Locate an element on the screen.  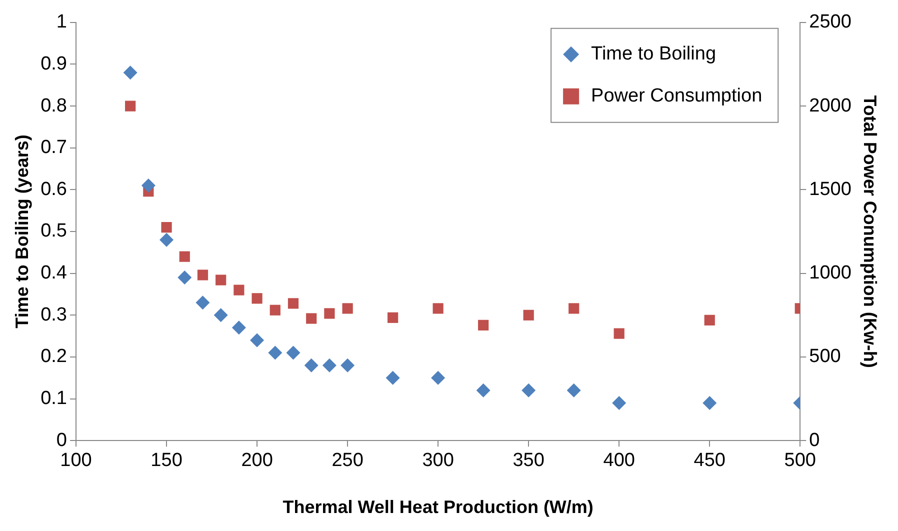
x-tick-label: 450 is located at coordinates (710, 461).